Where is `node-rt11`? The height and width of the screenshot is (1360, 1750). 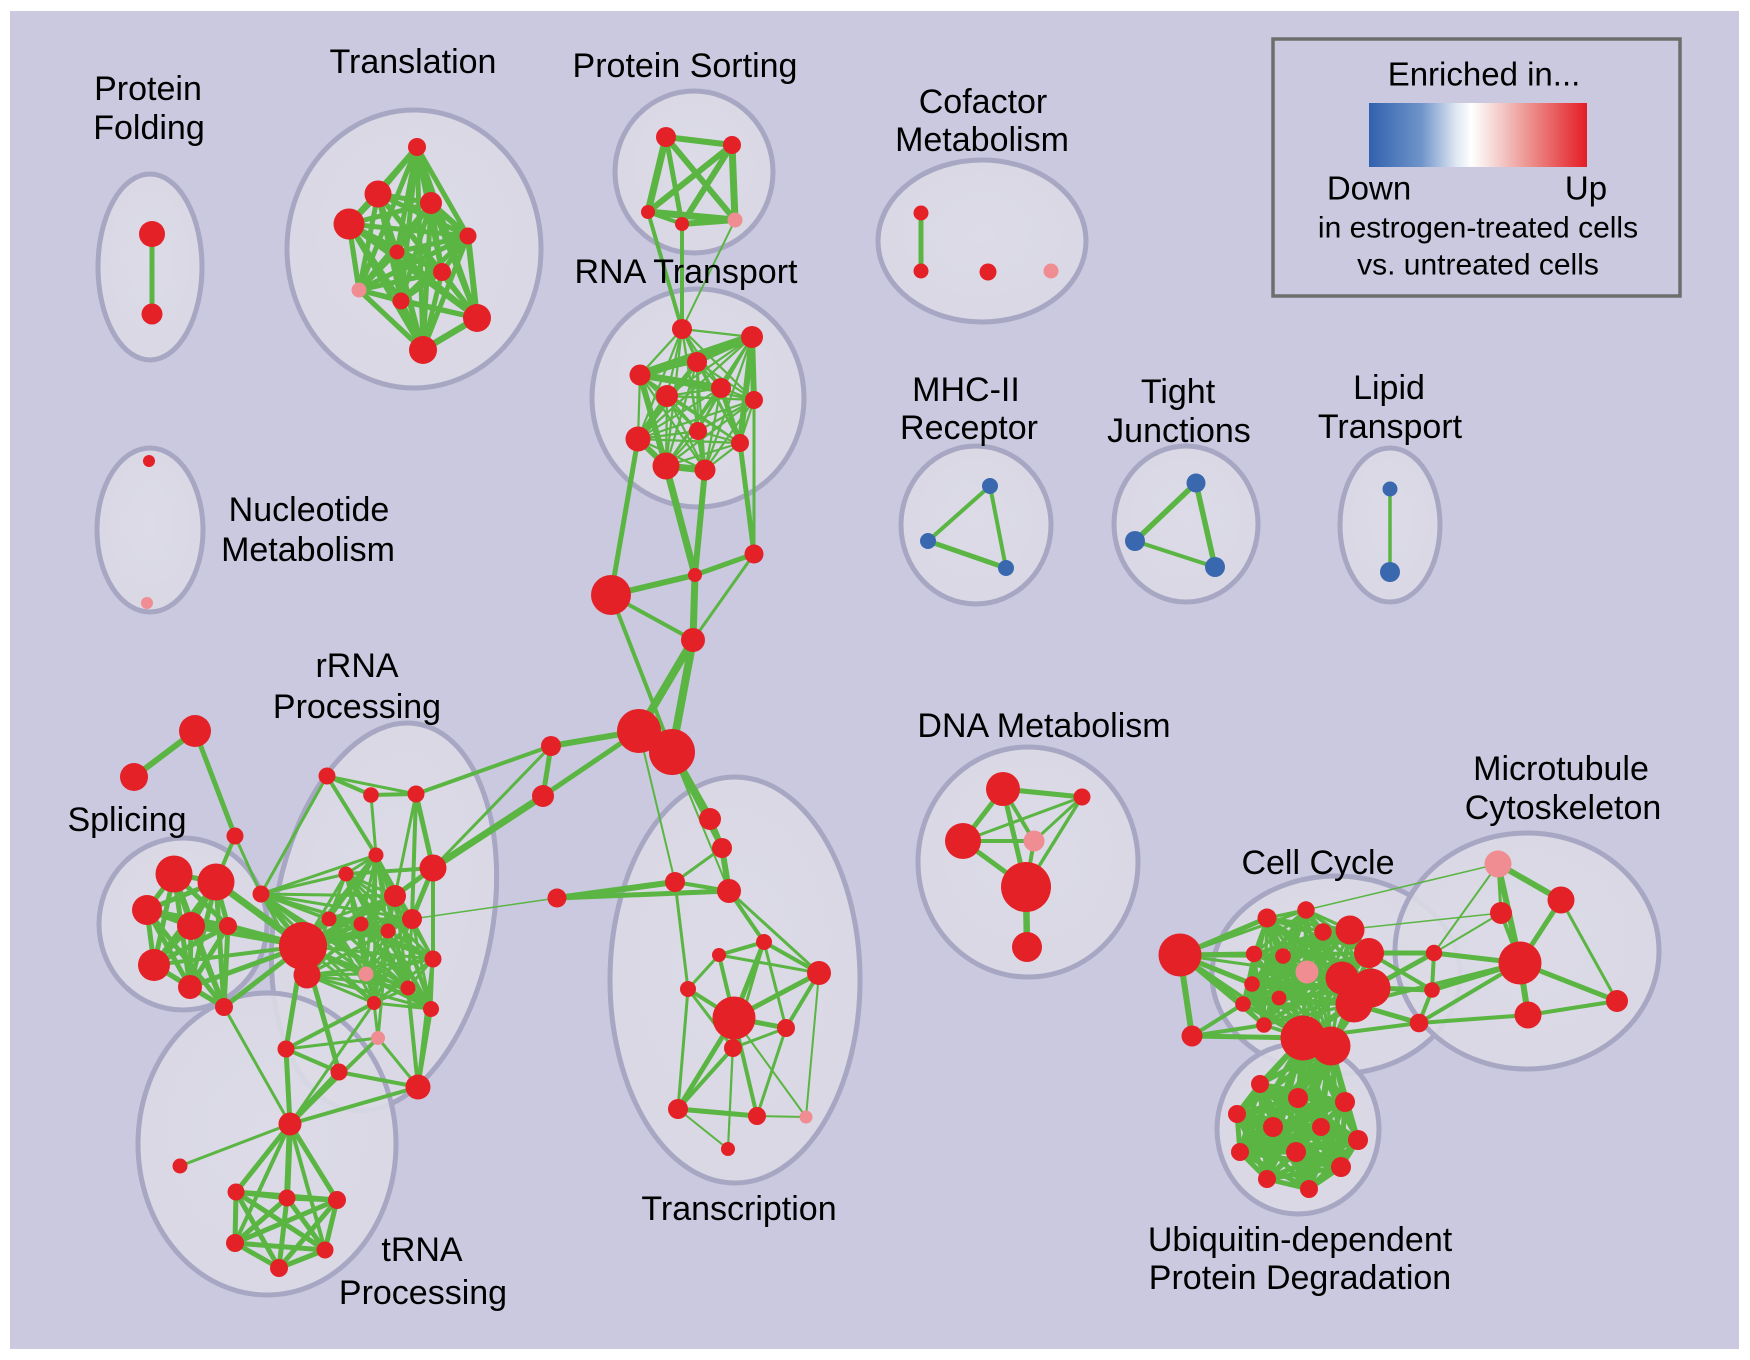
node-rt11 is located at coordinates (666, 466).